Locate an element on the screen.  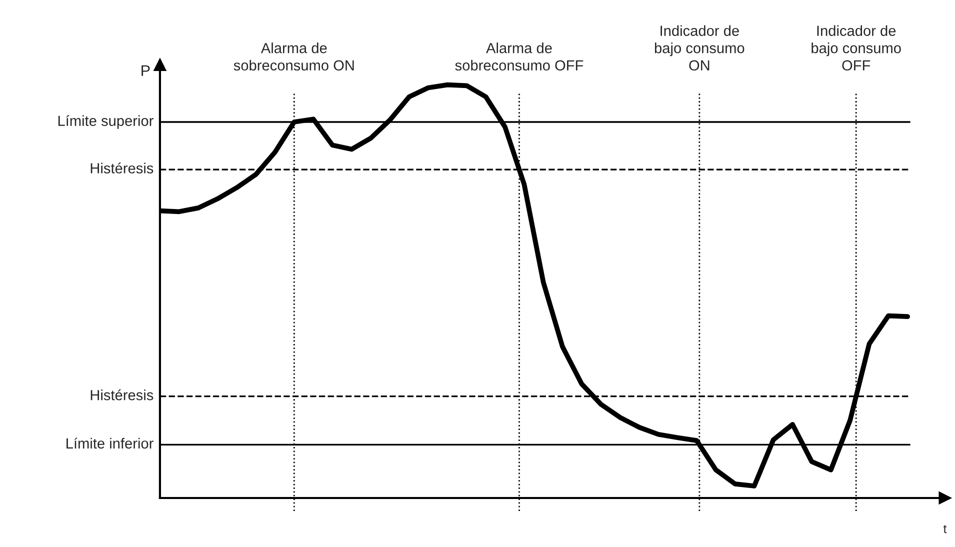
x-axis-title: t is located at coordinates (945, 529).